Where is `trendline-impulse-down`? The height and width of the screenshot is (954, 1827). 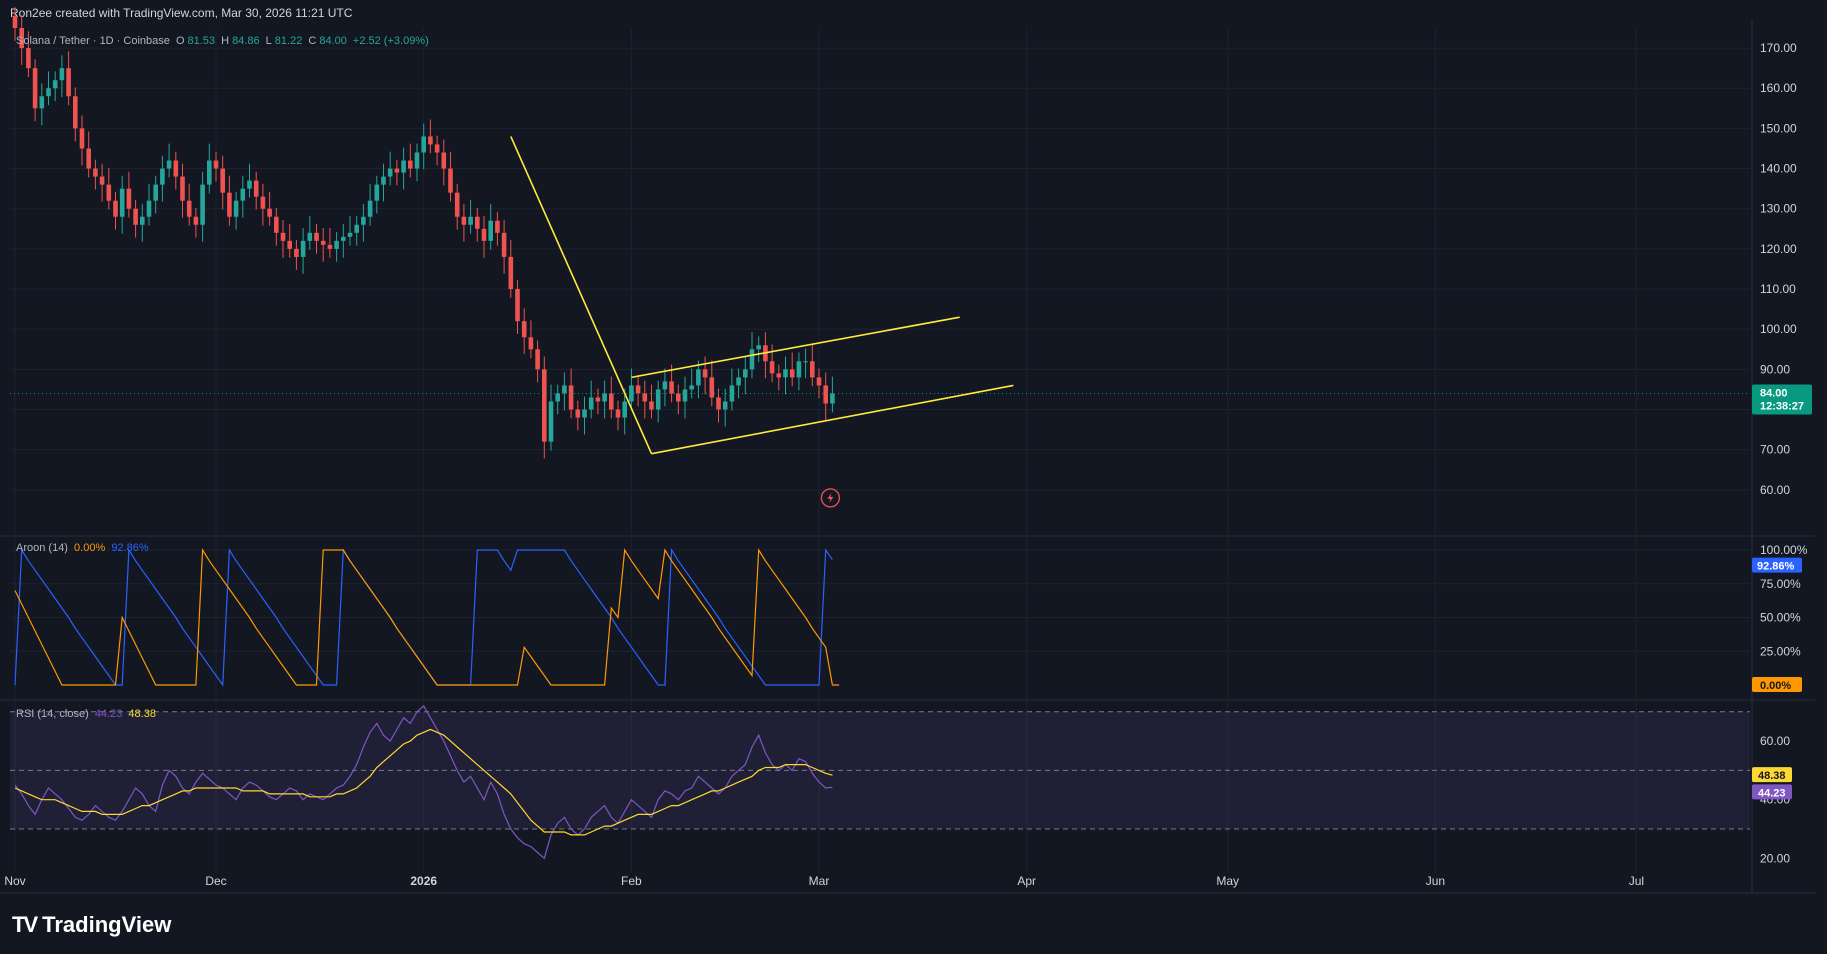 trendline-impulse-down is located at coordinates (581, 295).